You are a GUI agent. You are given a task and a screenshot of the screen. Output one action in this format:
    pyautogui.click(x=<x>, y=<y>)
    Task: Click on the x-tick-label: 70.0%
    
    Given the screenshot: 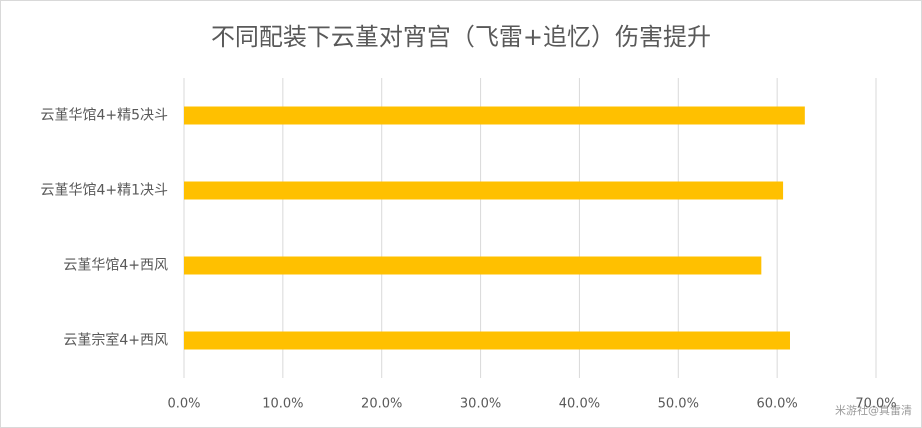 What is the action you would take?
    pyautogui.click(x=875, y=404)
    